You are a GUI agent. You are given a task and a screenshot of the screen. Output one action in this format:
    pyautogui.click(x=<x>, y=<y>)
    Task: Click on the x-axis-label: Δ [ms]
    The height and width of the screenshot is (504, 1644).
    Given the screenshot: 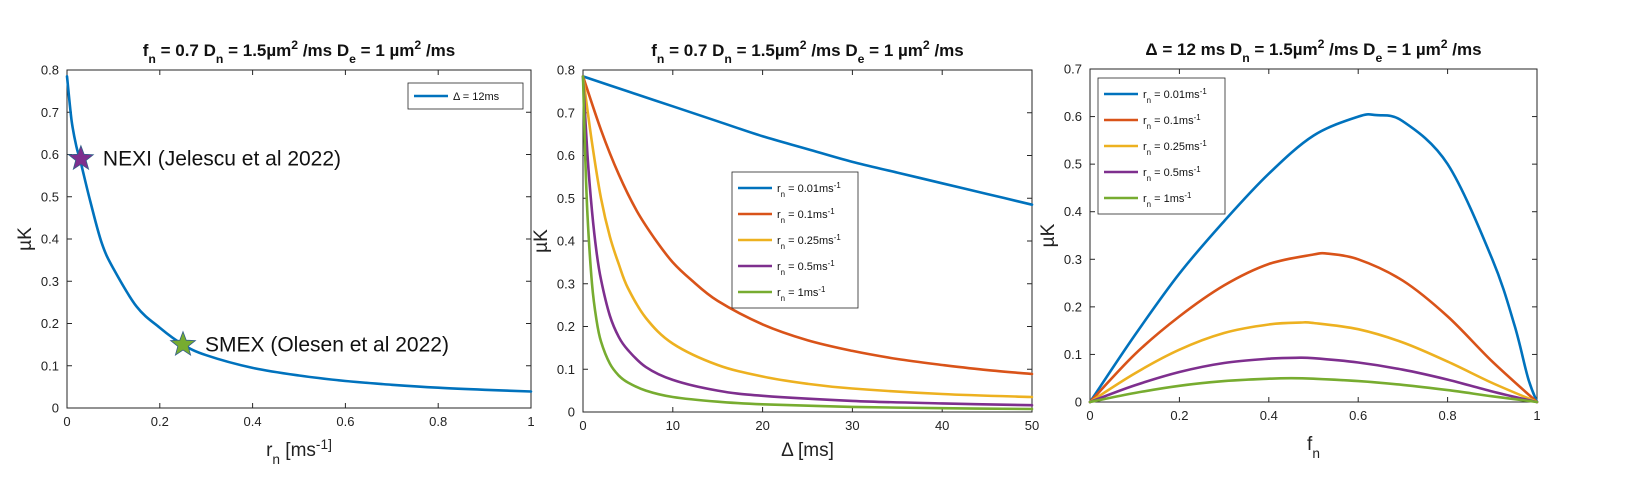 What is the action you would take?
    pyautogui.click(x=807, y=450)
    